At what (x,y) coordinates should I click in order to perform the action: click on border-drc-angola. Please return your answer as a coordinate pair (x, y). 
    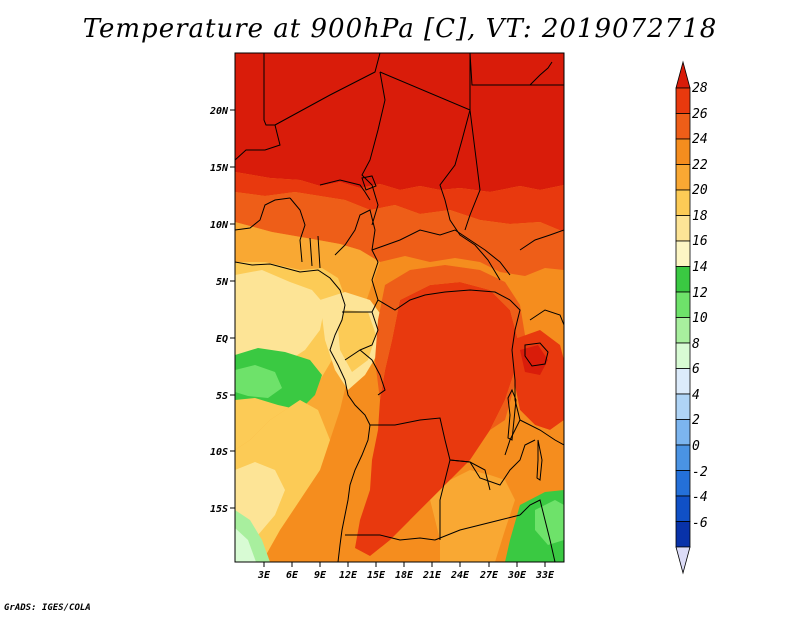
    Looking at the image, I should click on (430, 454).